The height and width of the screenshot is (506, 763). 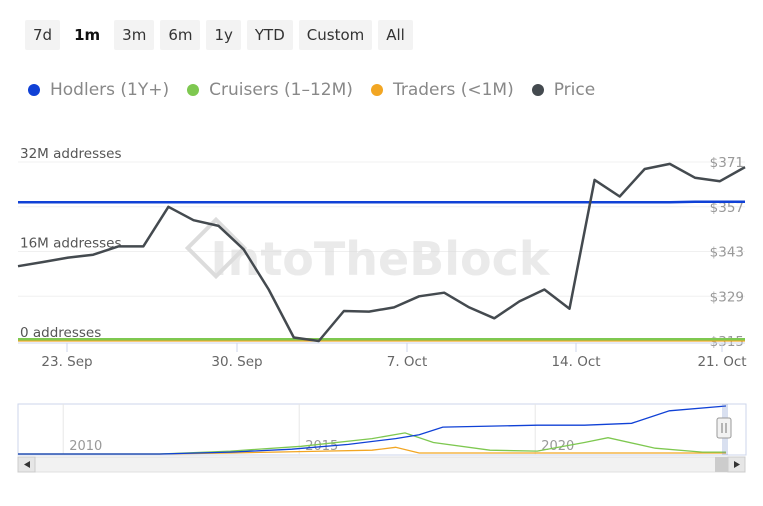 I want to click on range-button-3m: 3m, so click(x=134, y=35).